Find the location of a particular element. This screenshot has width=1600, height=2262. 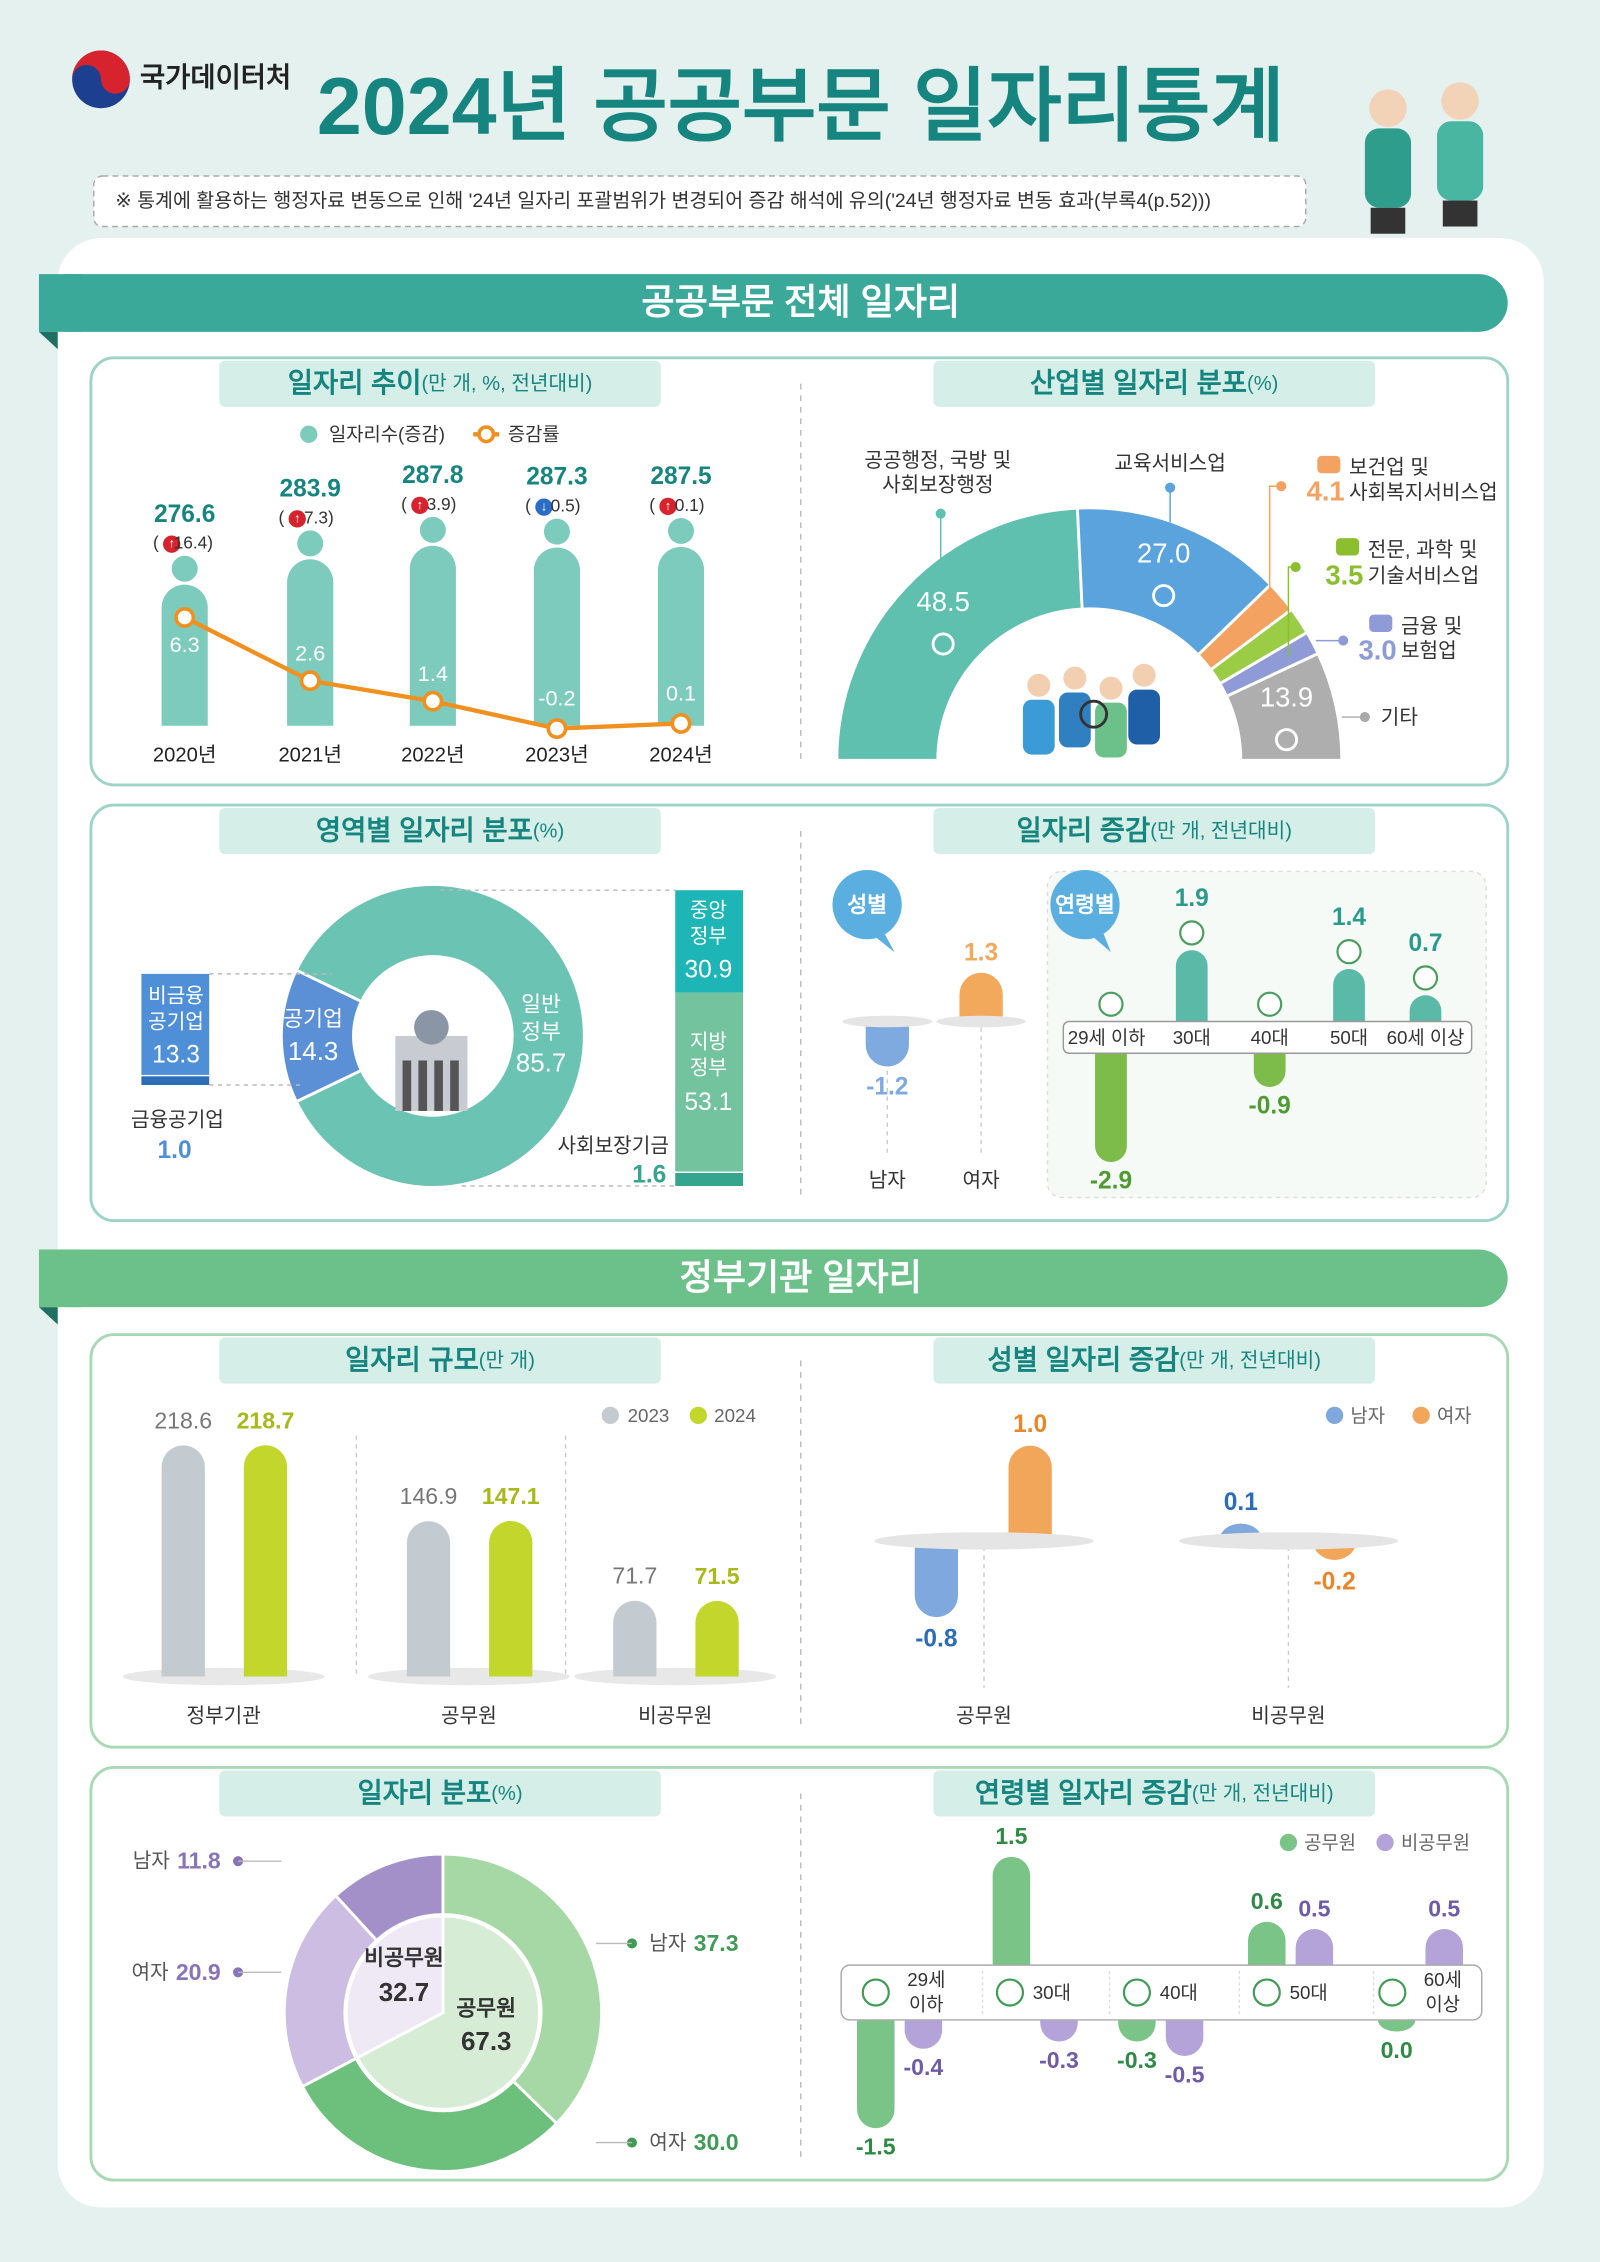

legend-male: 남자 is located at coordinates (1367, 1415).